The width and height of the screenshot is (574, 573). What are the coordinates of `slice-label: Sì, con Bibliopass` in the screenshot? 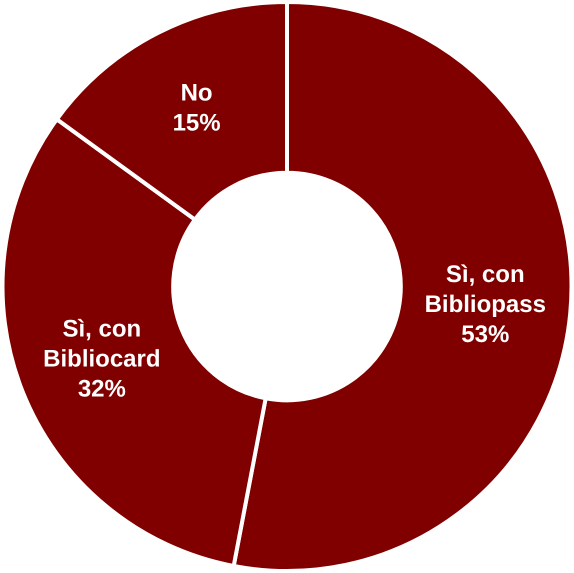 It's located at (485, 289).